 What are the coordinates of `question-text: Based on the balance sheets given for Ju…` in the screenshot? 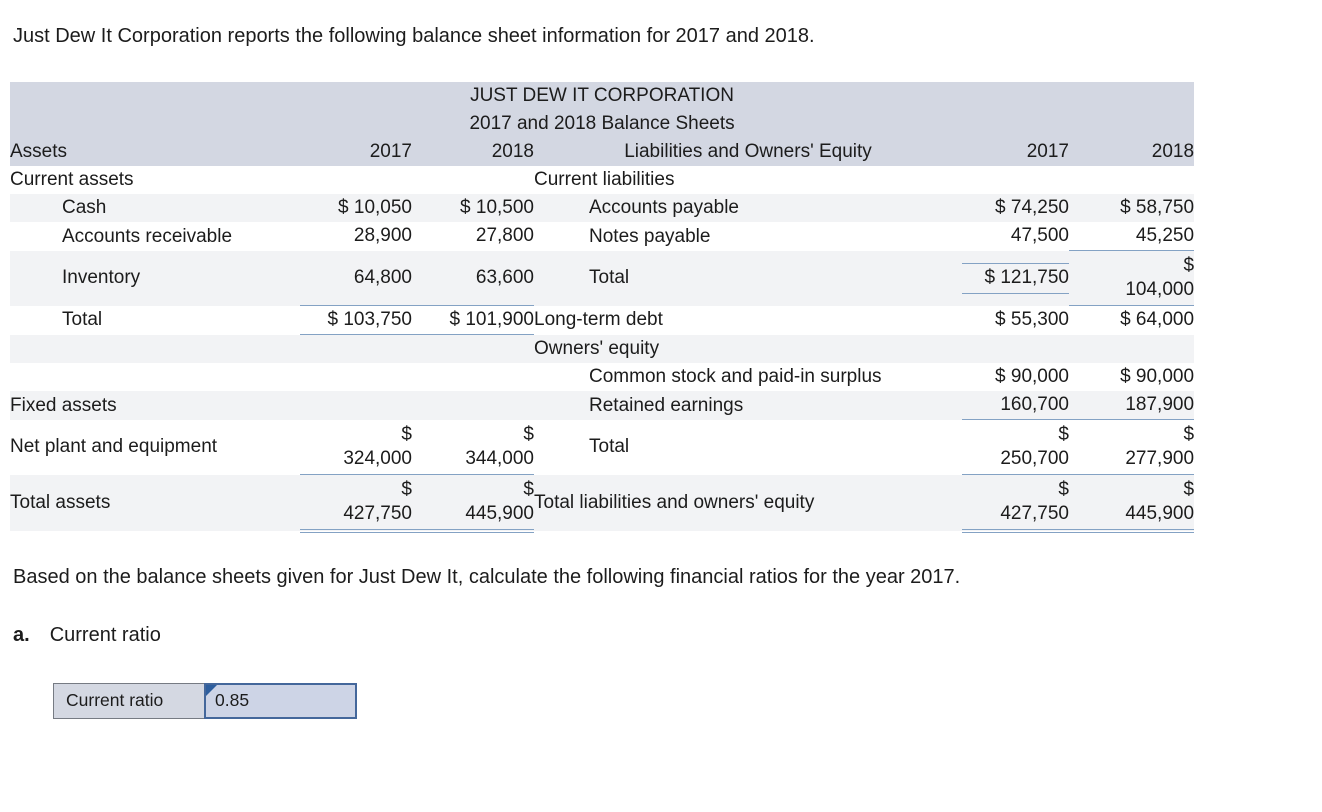 It's located at (487, 577).